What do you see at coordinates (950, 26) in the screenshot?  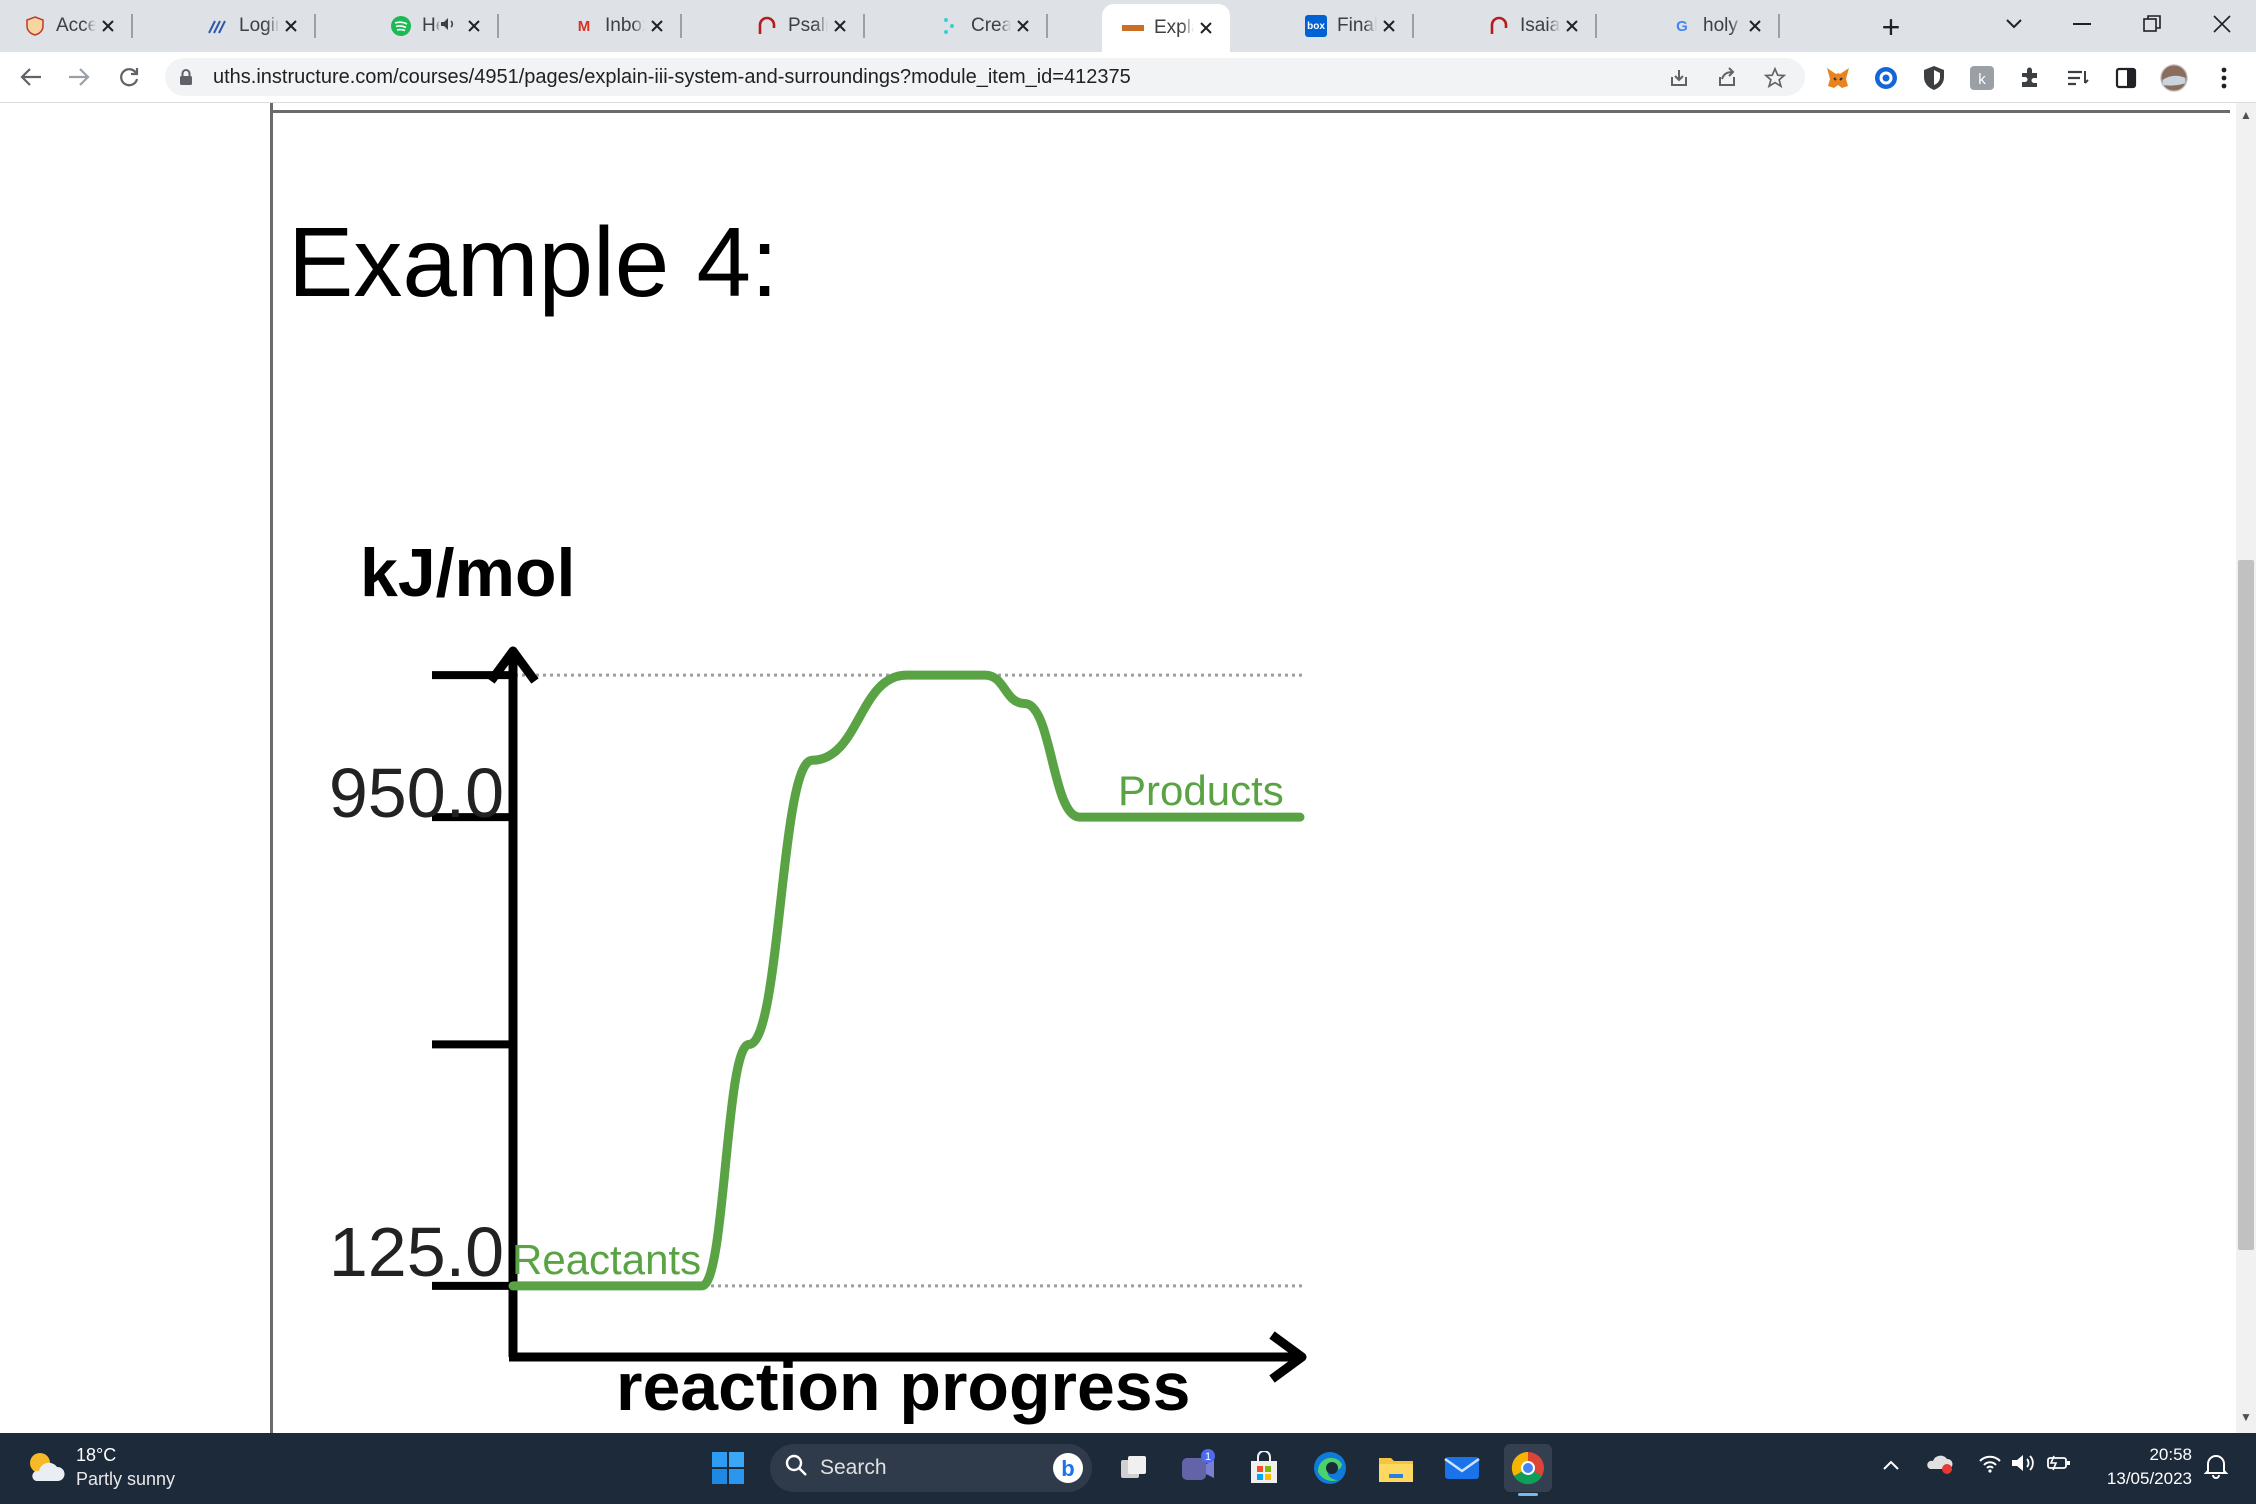 I see `quizlet-dots-icon` at bounding box center [950, 26].